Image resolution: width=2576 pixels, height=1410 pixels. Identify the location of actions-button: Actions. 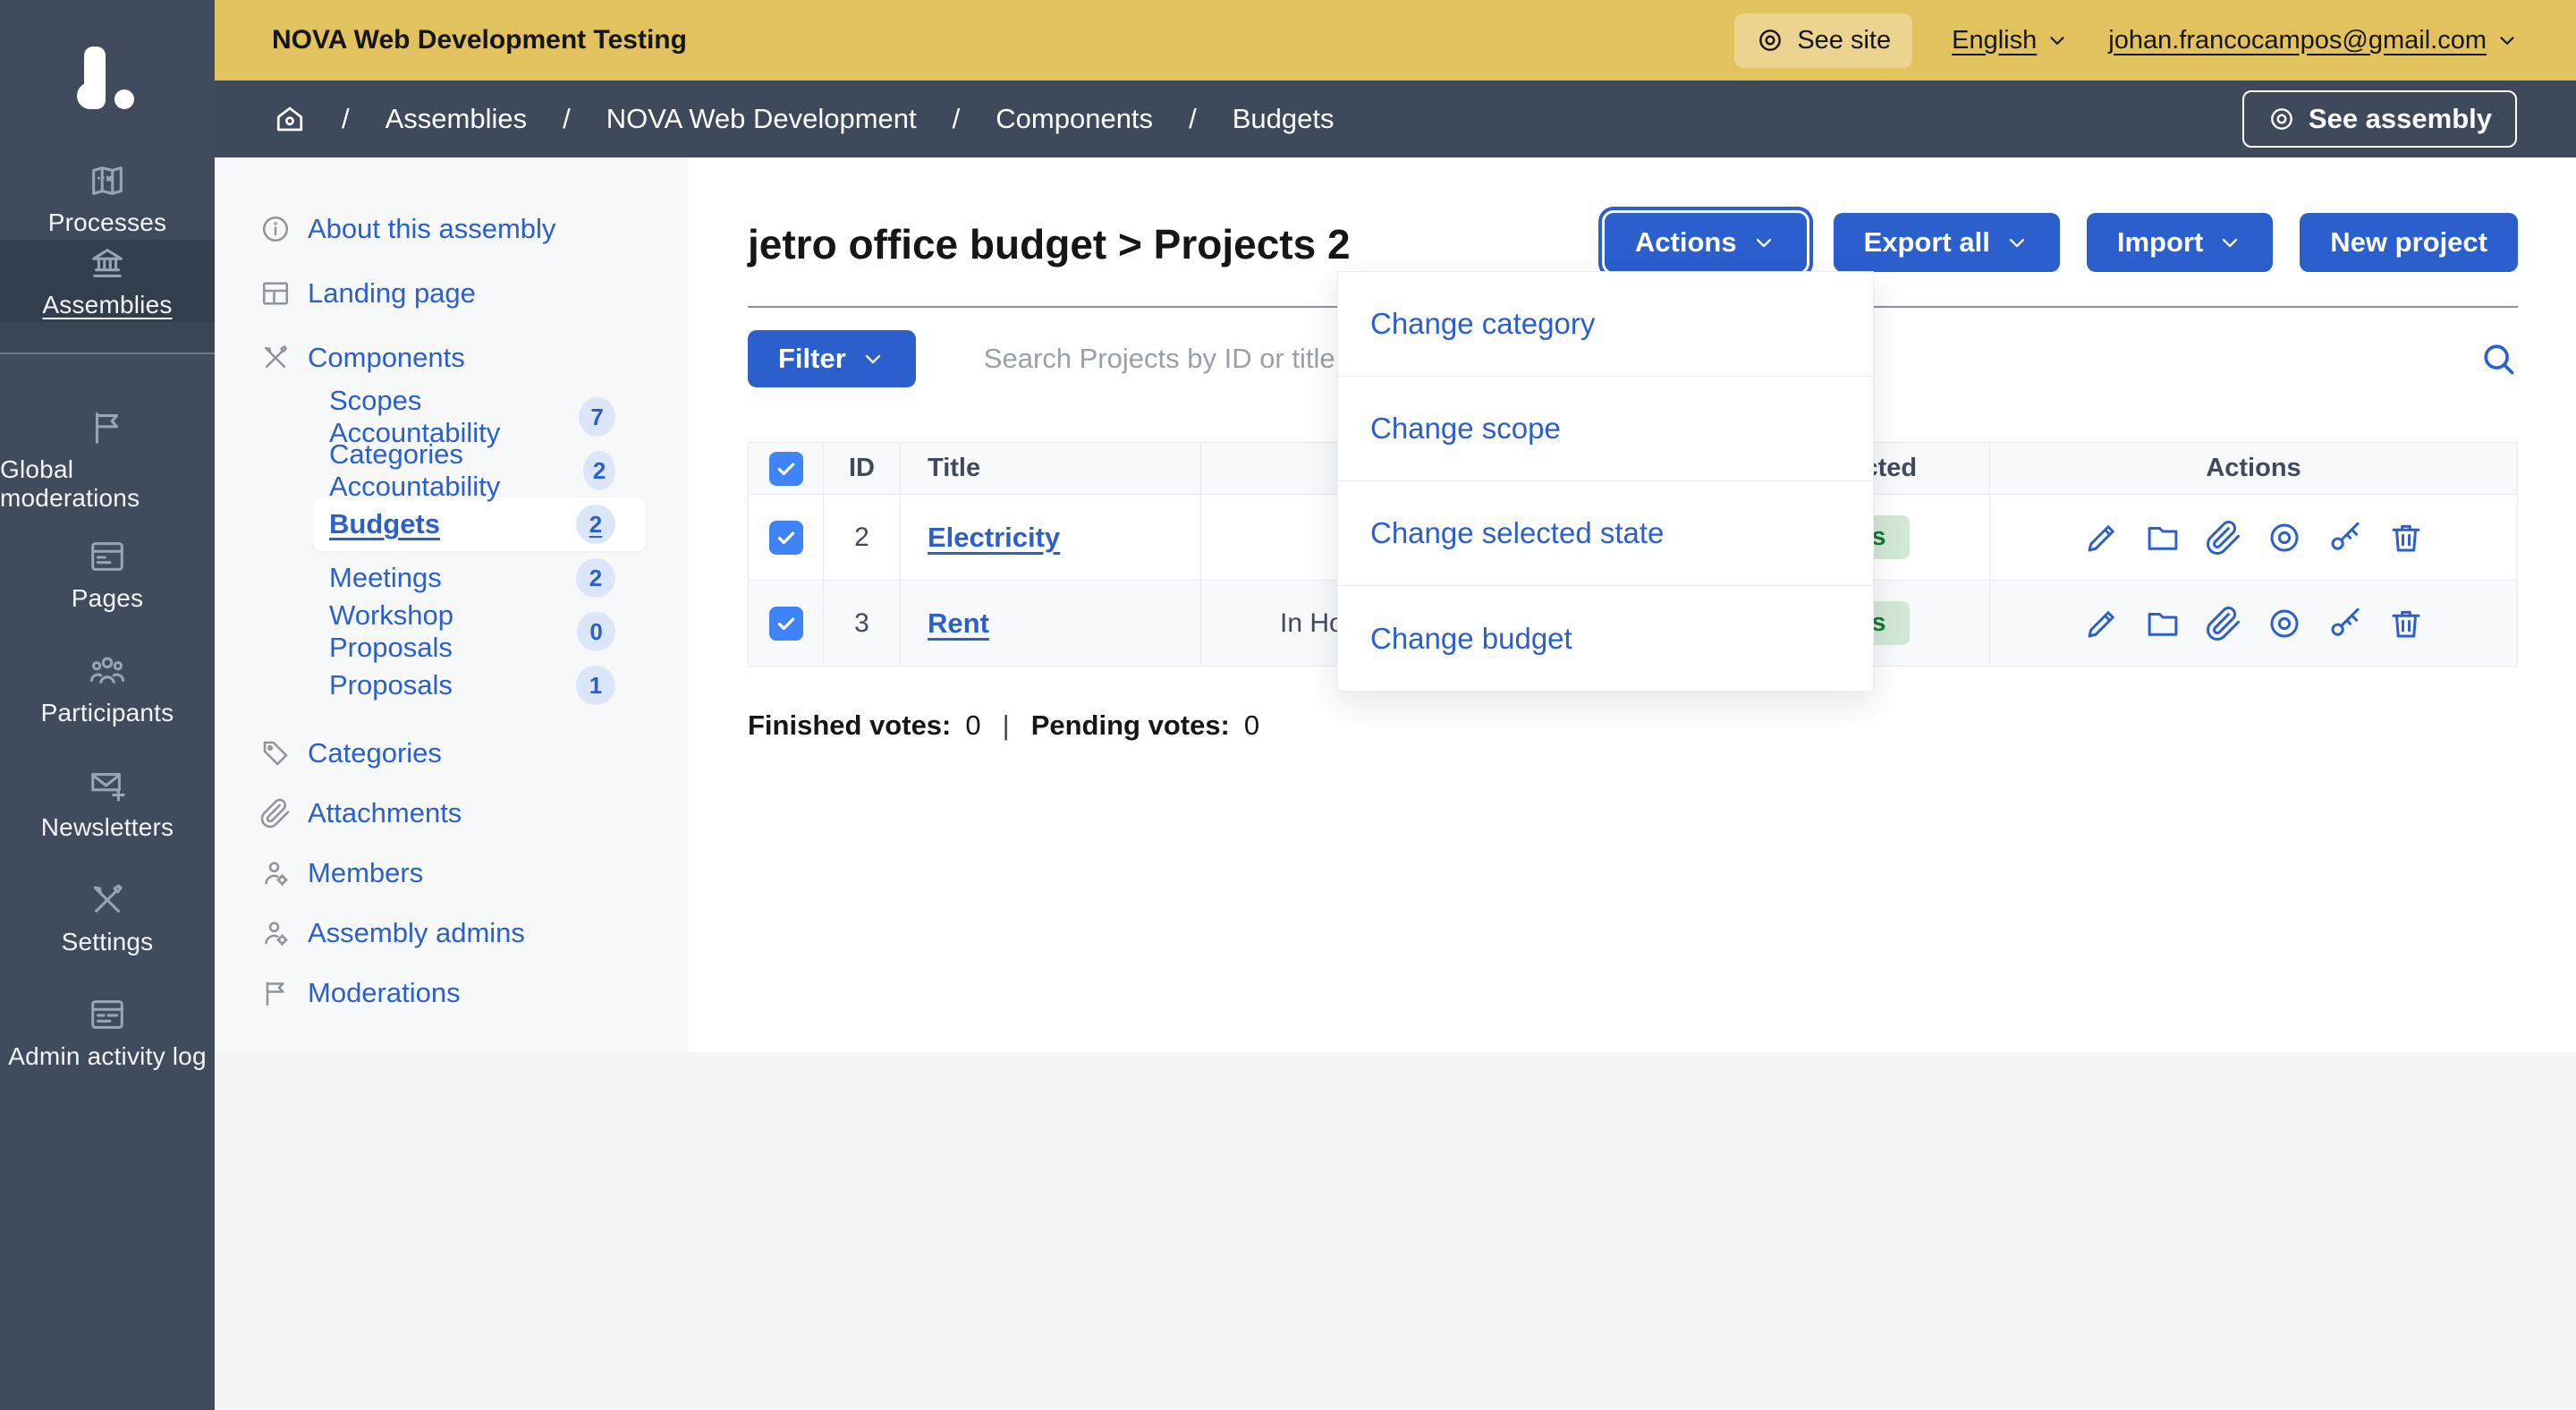
(1705, 243).